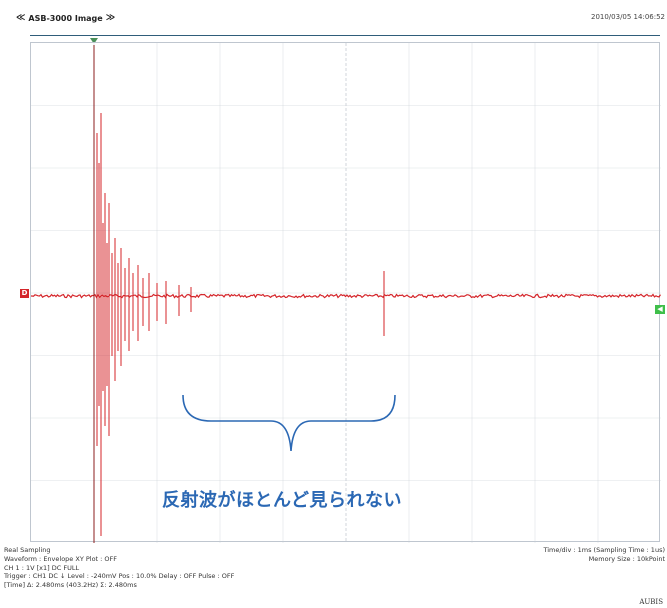 The height and width of the screenshot is (608, 667). I want to click on memory-size-setting: Memory Size : 10kPoint, so click(626, 558).